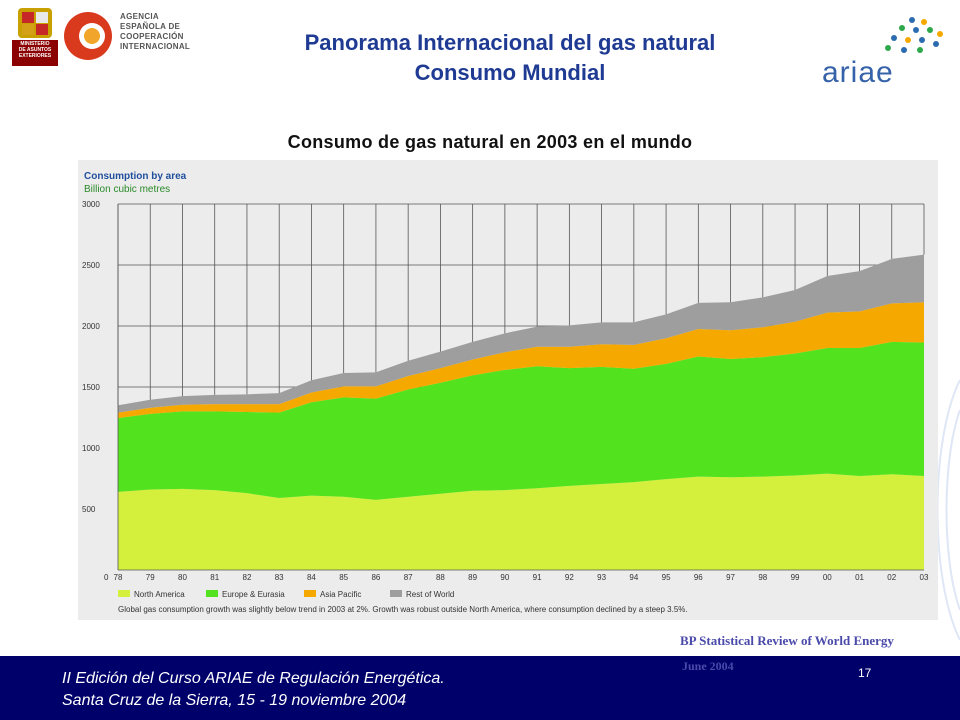 This screenshot has width=960, height=720. I want to click on slide-title: Panorama Internacional del gas natural, so click(510, 42).